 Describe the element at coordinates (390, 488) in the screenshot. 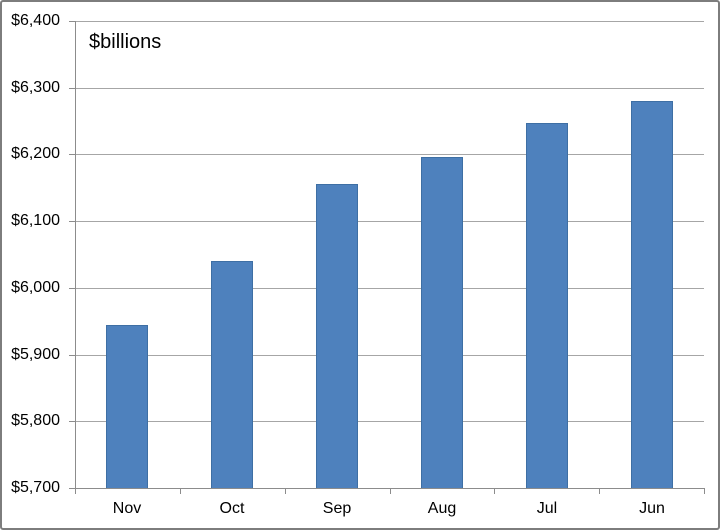

I see `x-axis-line` at that location.